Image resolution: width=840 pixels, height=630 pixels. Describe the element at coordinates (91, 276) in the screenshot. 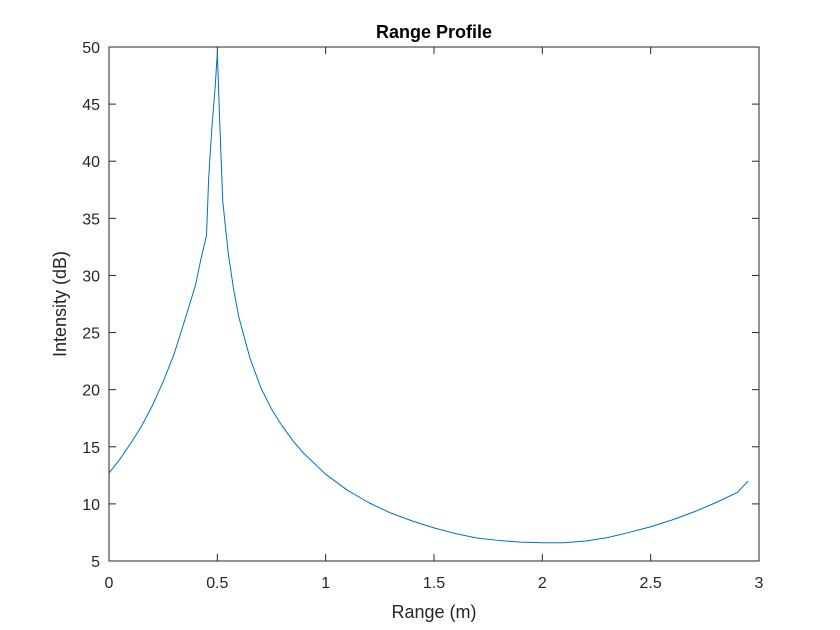

I see `y-tick-label: 30` at that location.